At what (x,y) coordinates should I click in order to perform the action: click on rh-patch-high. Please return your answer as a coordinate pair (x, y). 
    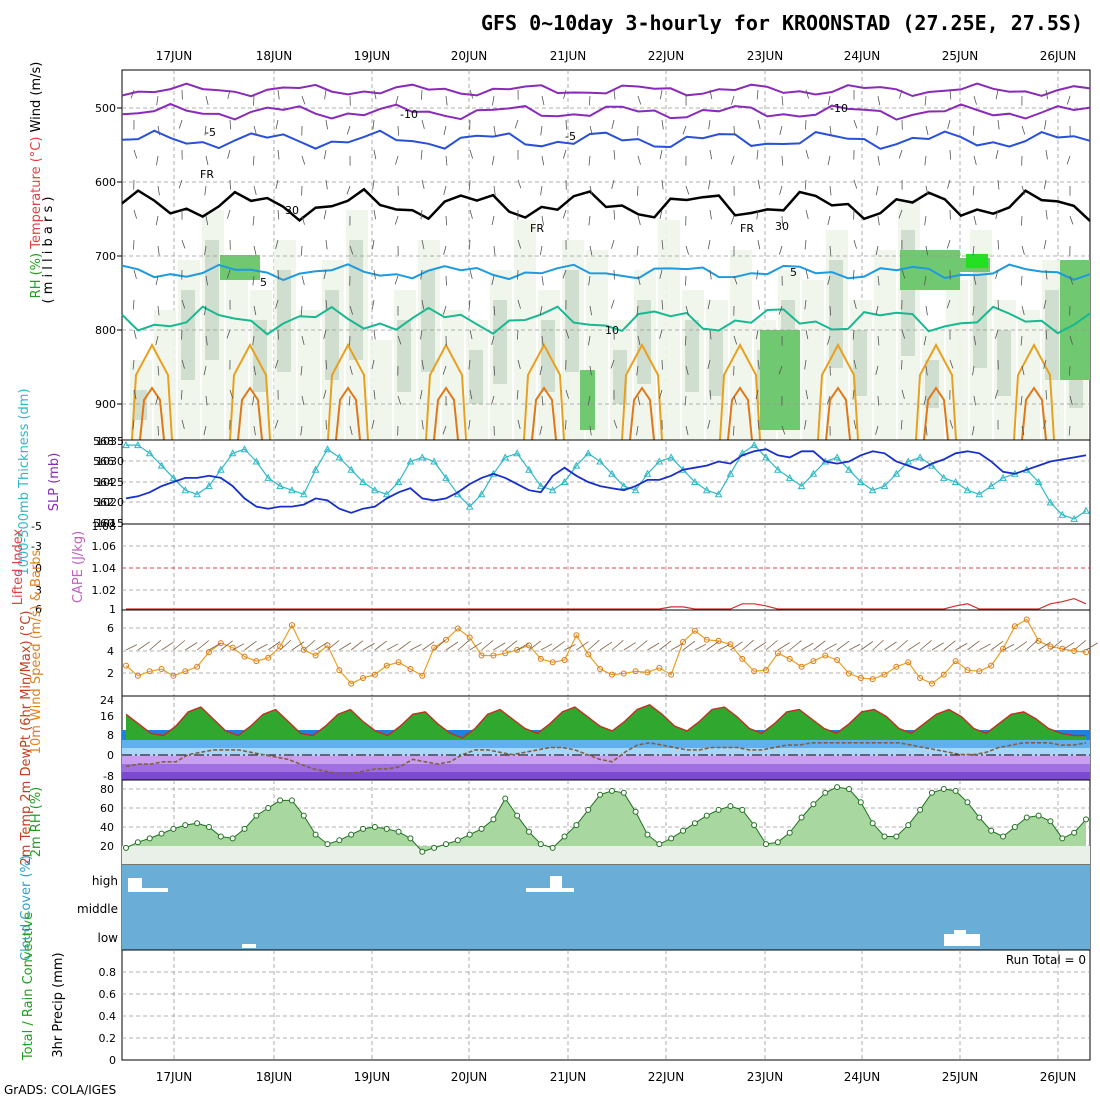
    Looking at the image, I should click on (587, 400).